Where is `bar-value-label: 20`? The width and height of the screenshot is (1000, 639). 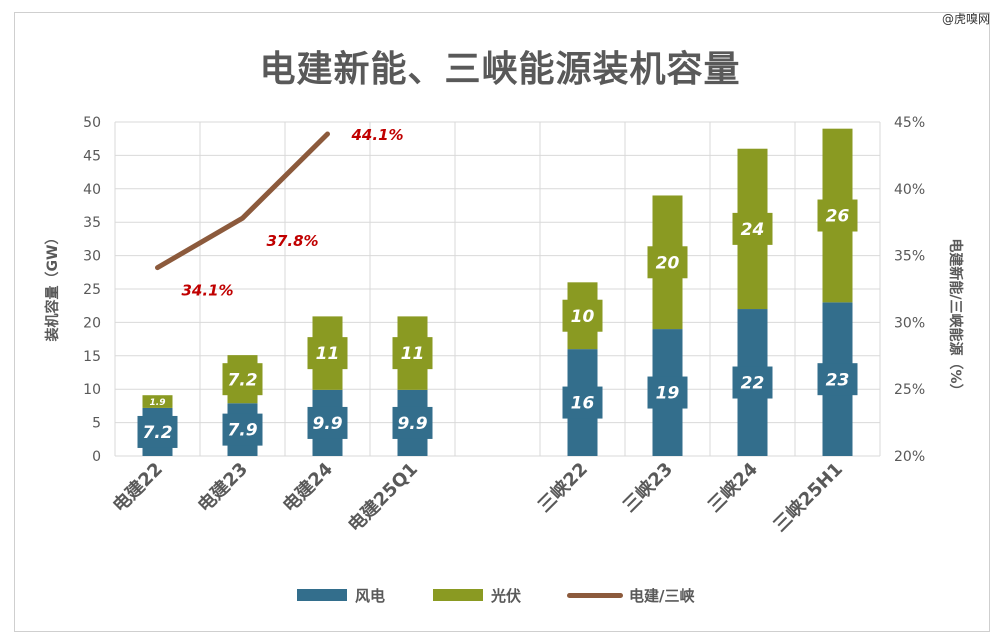
bar-value-label: 20 is located at coordinates (668, 263).